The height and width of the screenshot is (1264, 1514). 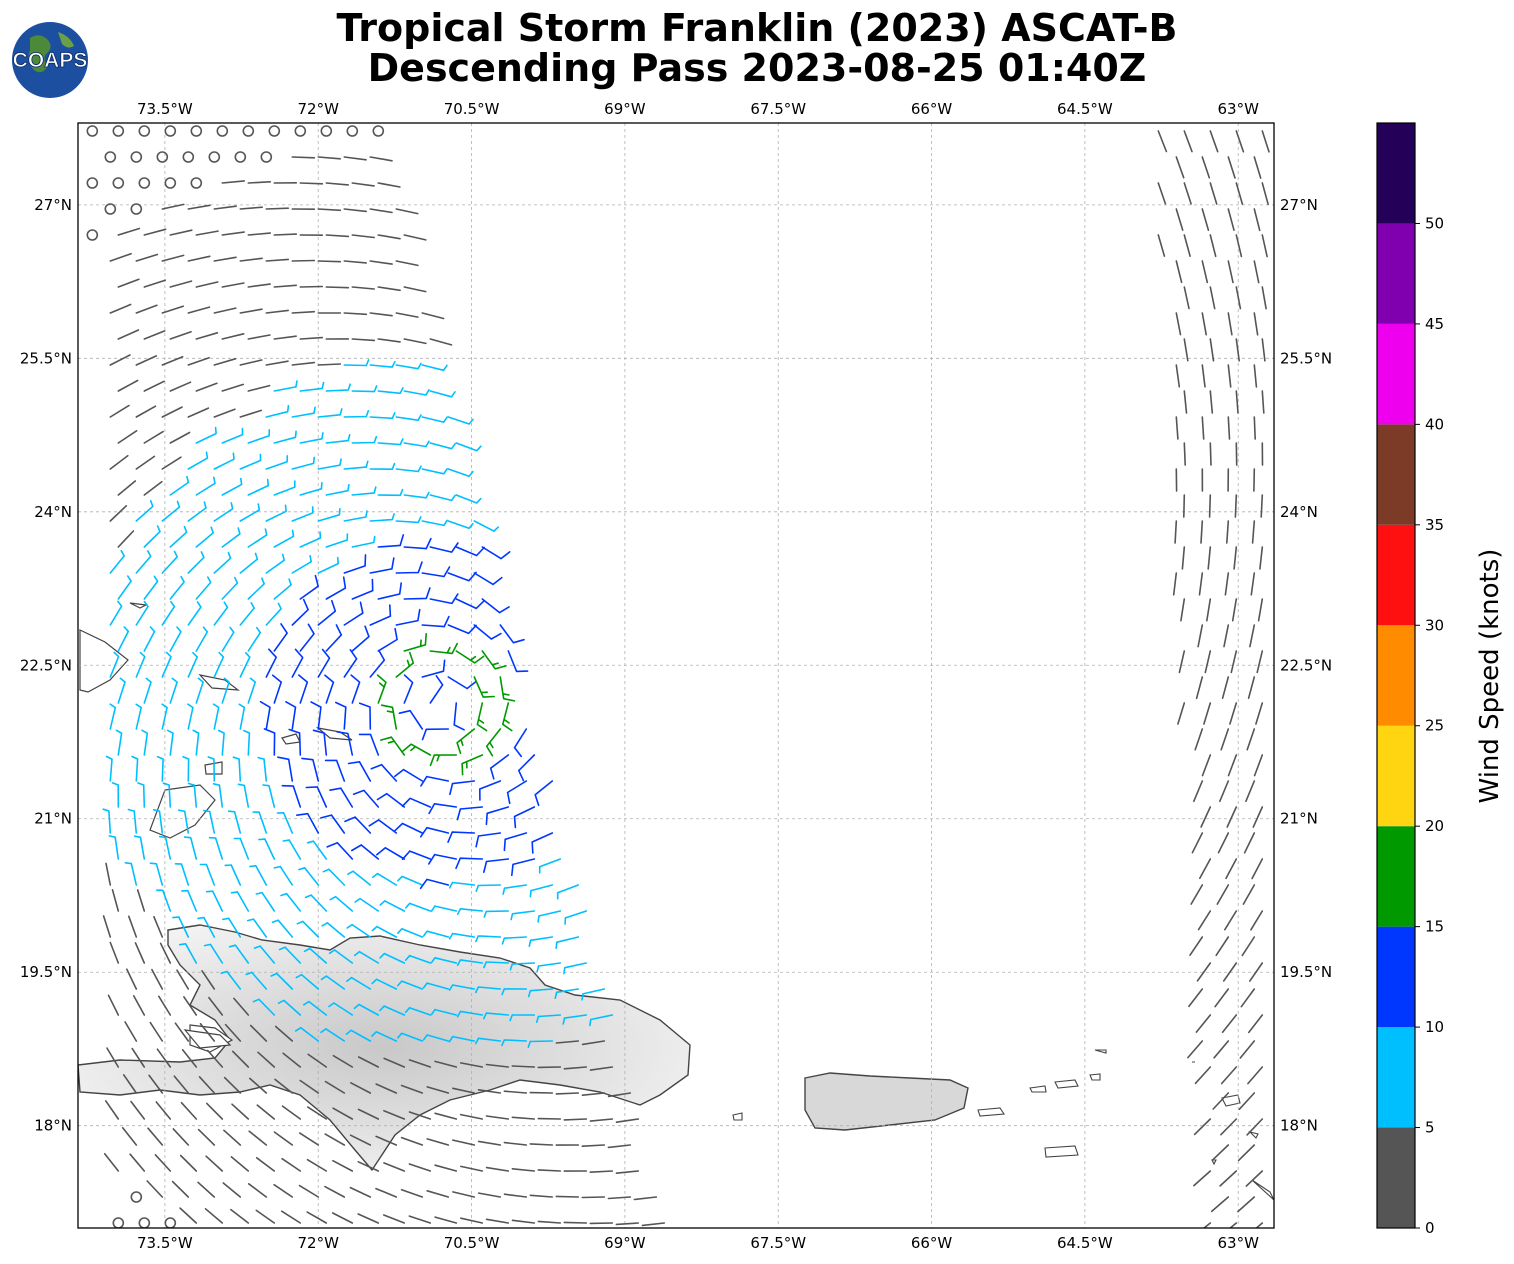 I want to click on lon-label-top: 66°W, so click(x=932, y=109).